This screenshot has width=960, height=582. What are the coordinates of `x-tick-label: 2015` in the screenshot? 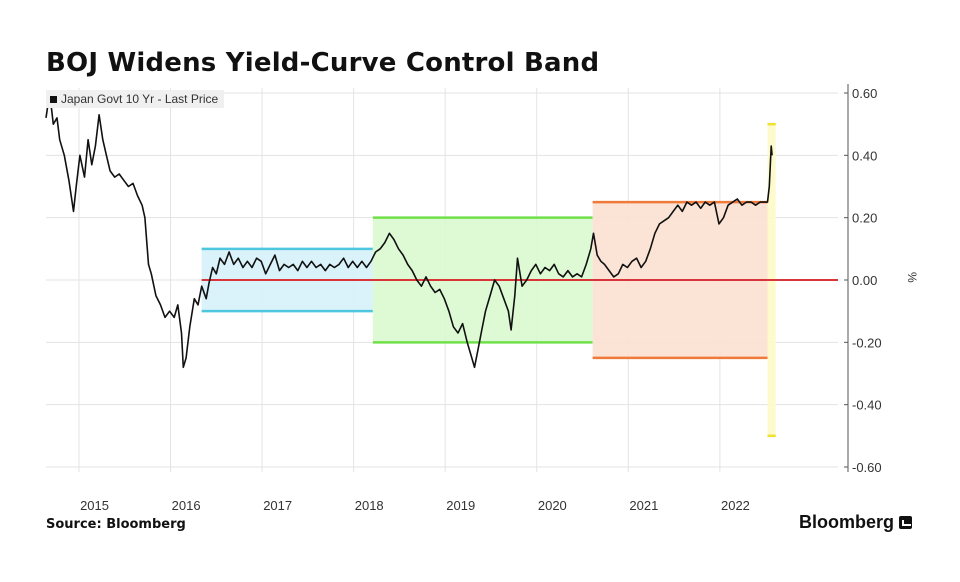 It's located at (94, 505).